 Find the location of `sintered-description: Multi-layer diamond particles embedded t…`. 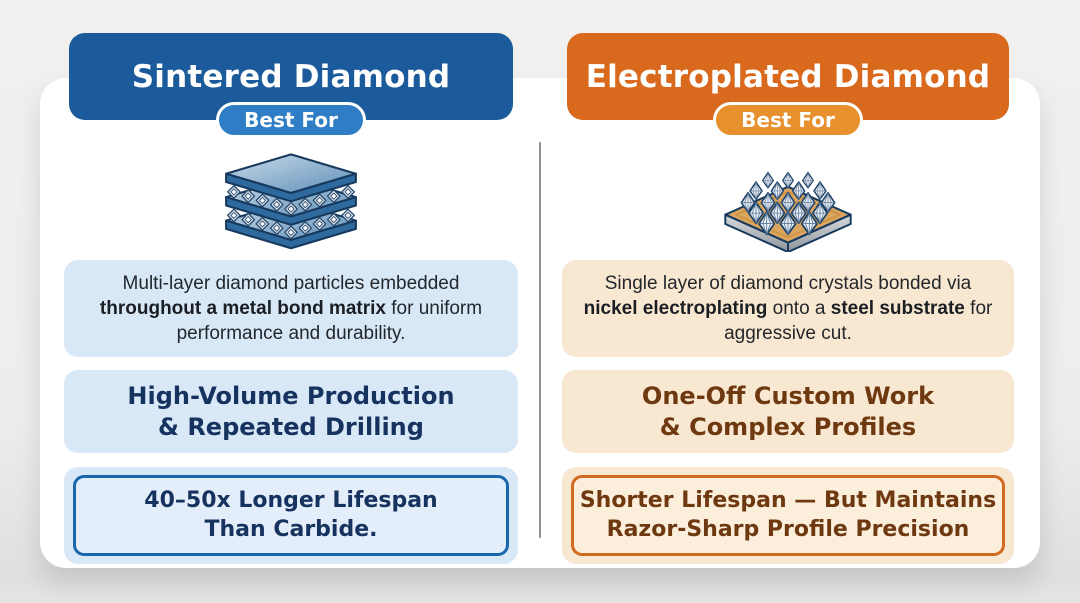

sintered-description: Multi-layer diamond particles embedded t… is located at coordinates (291, 308).